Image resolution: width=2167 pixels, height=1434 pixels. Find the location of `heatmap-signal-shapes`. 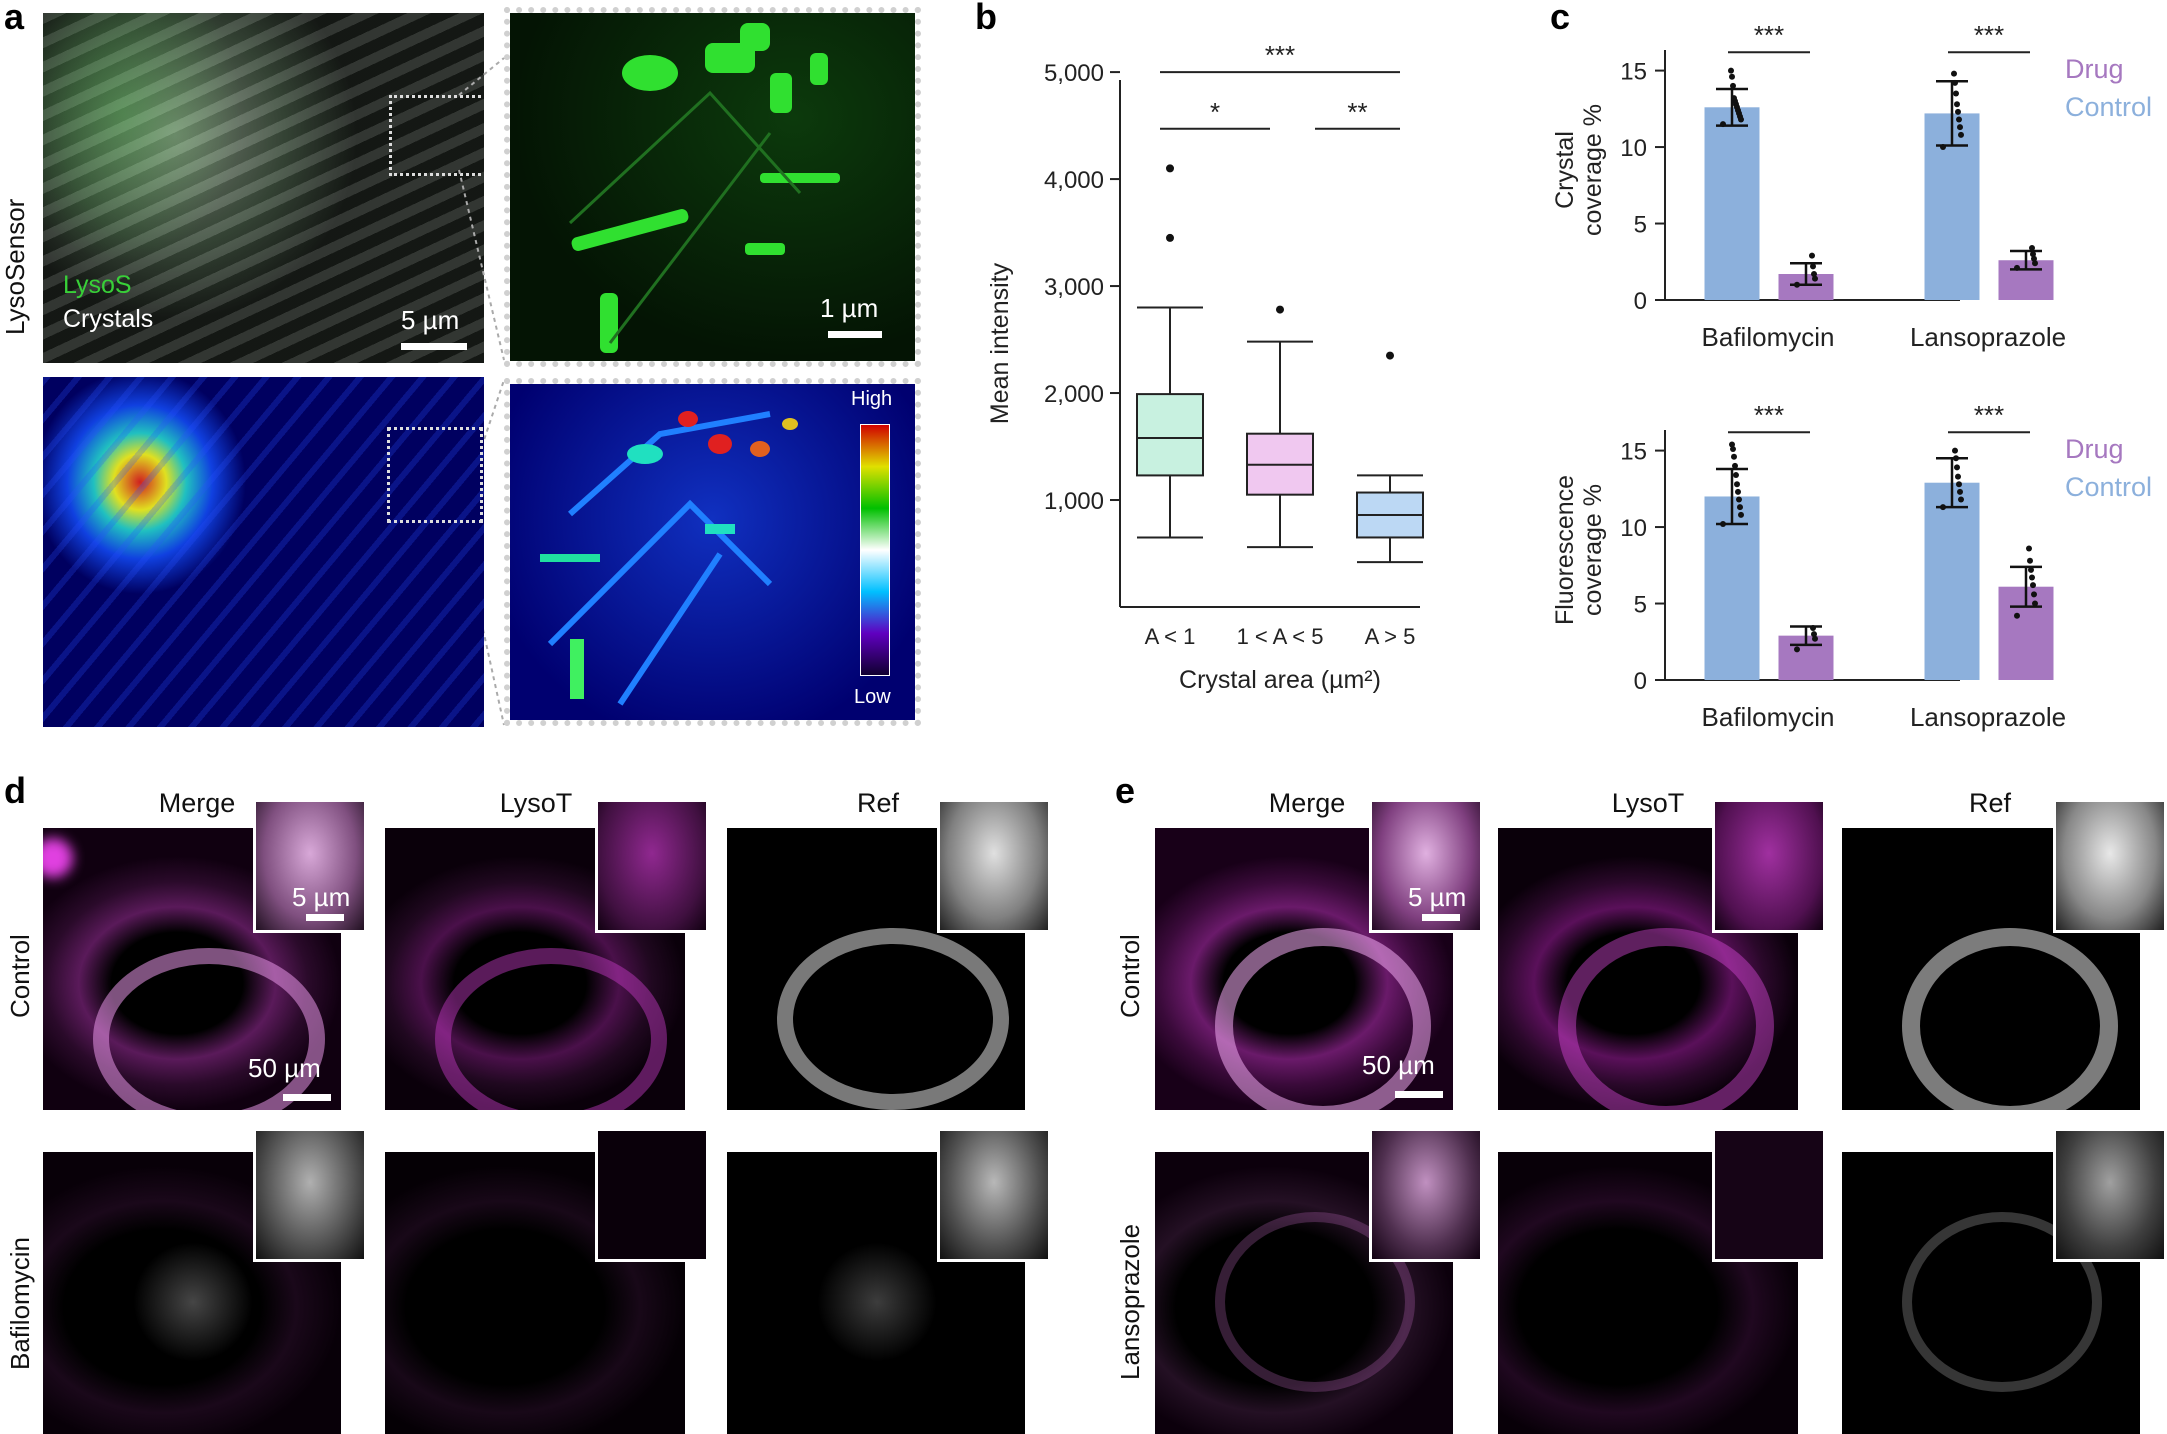

heatmap-signal-shapes is located at coordinates (669, 558).